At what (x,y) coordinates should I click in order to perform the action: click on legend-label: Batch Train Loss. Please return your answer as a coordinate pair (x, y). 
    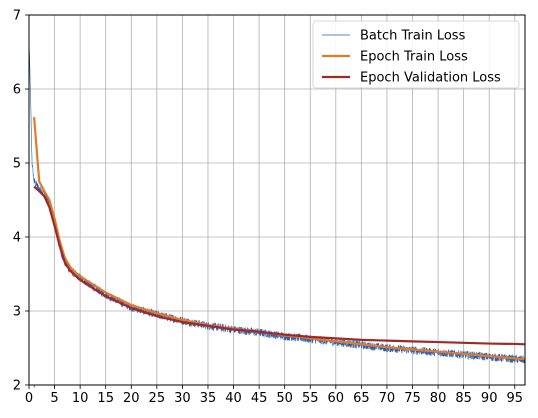
    Looking at the image, I should click on (413, 36).